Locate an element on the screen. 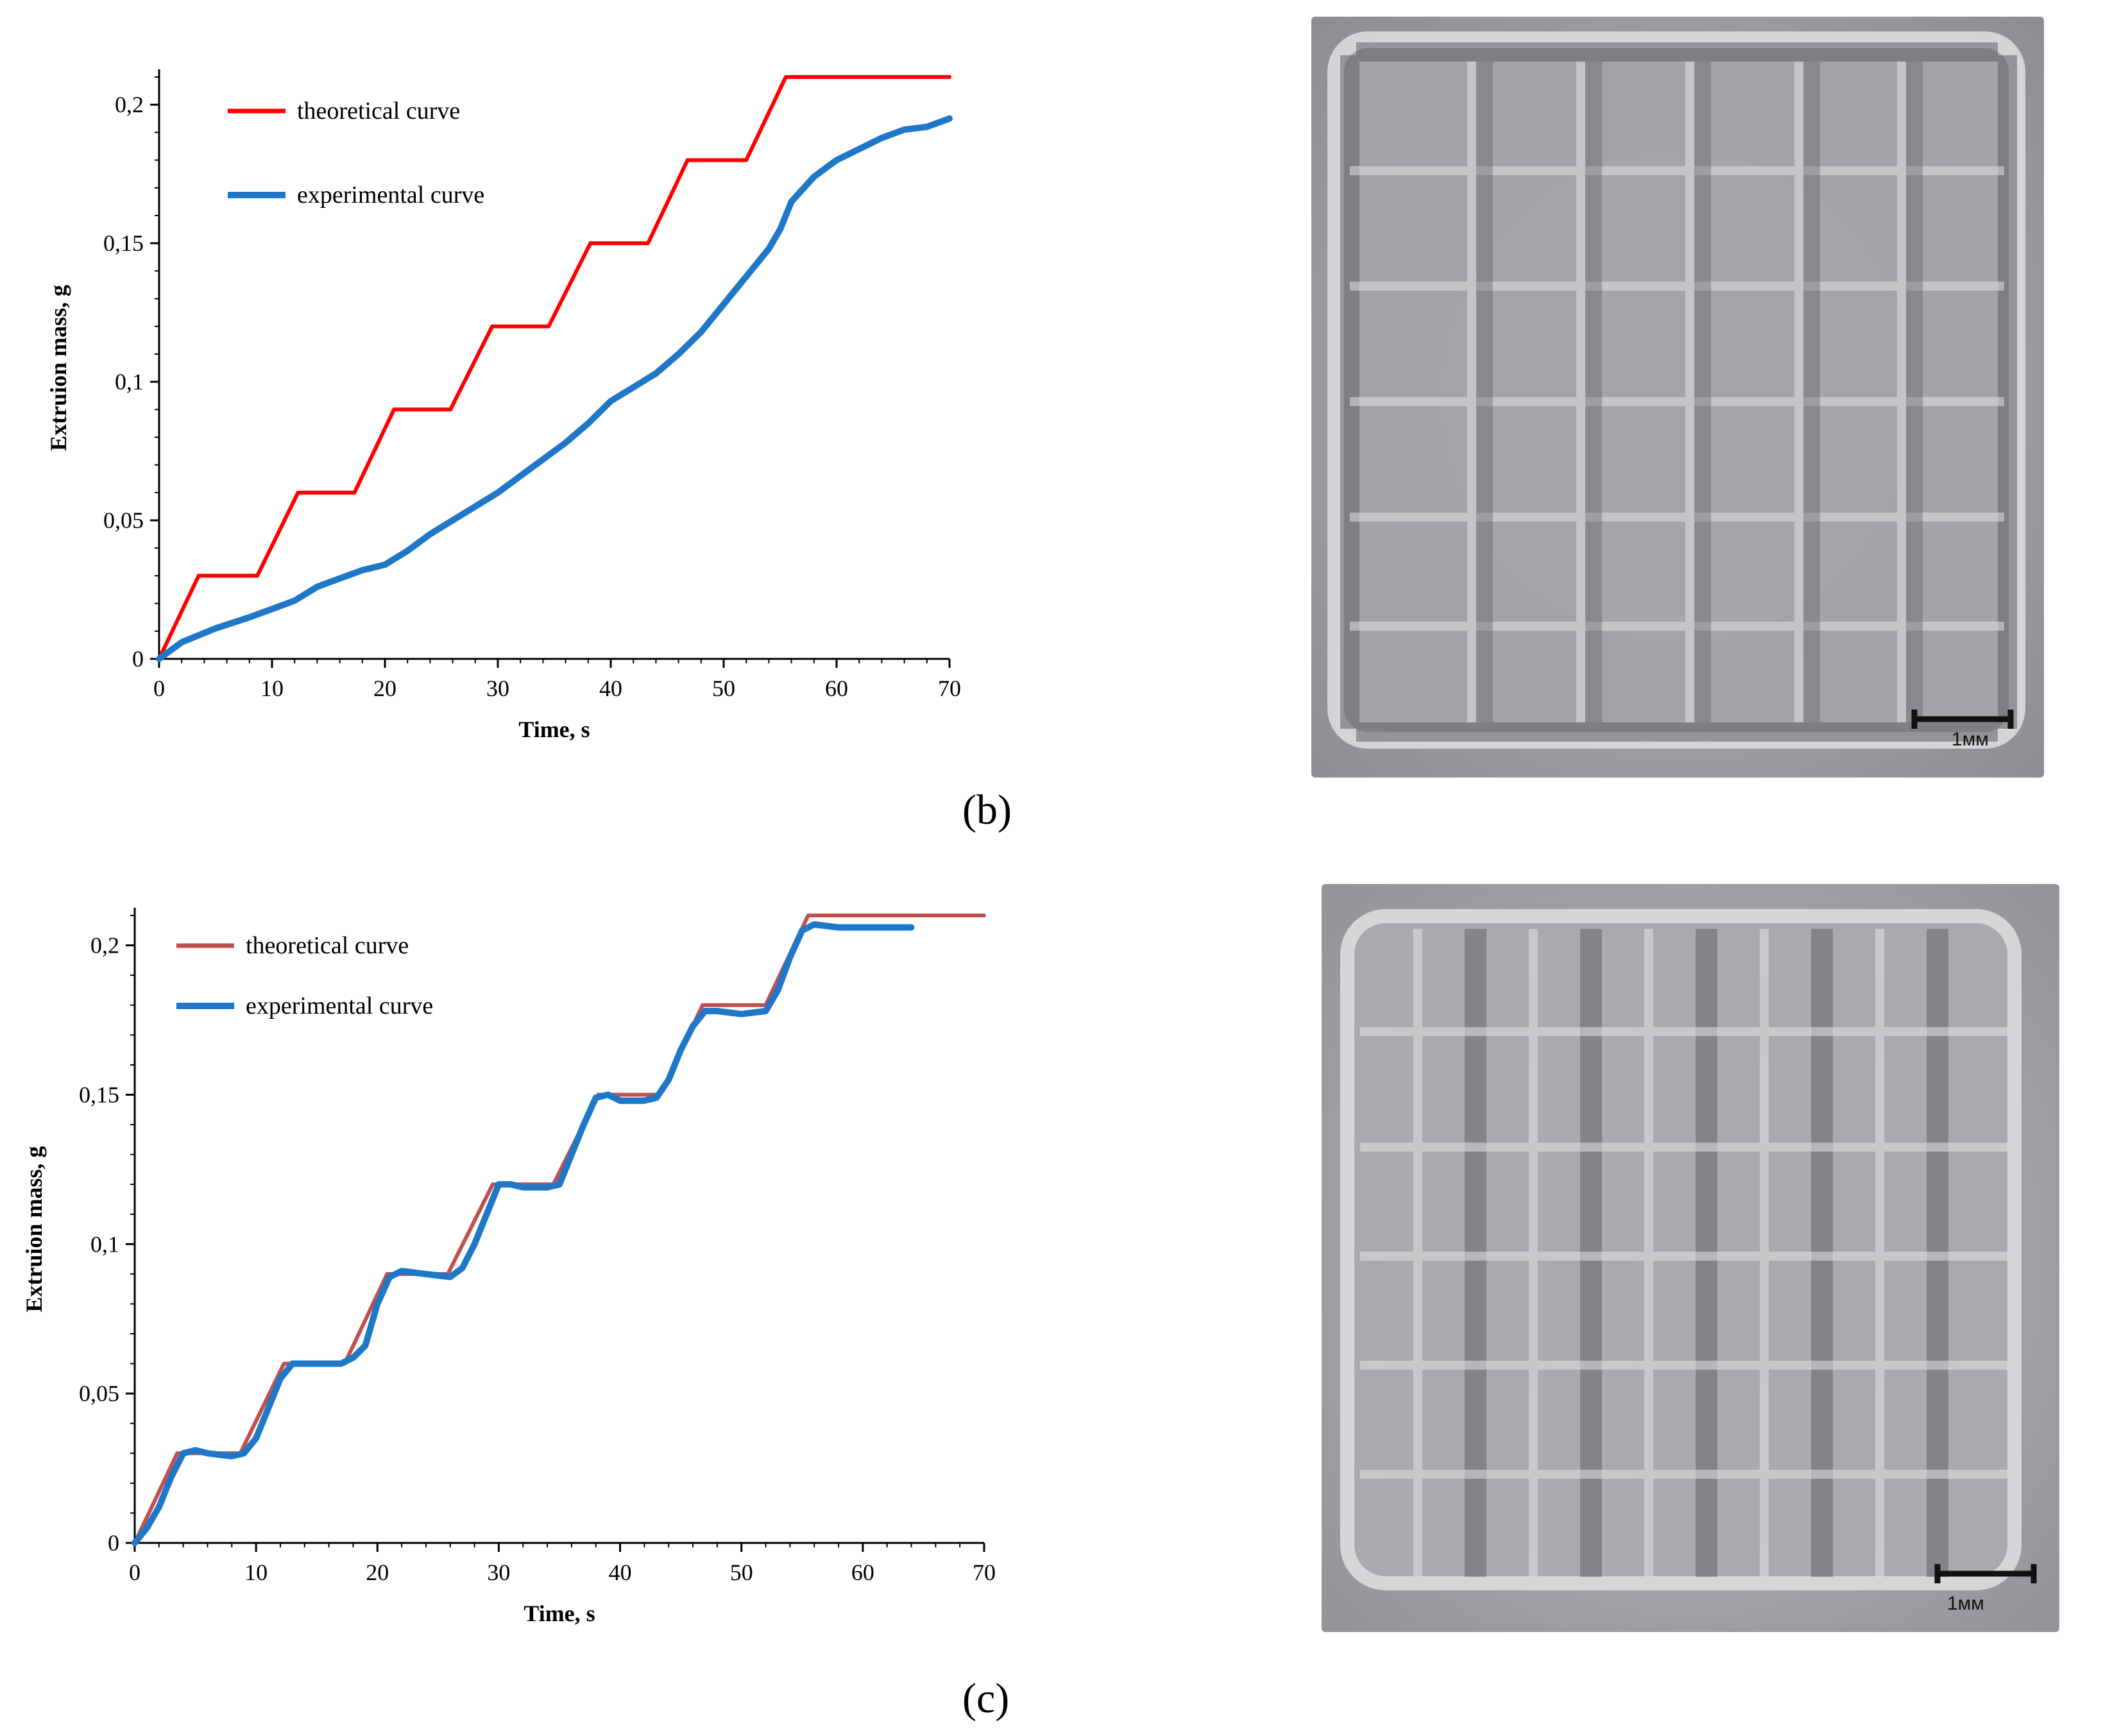 The height and width of the screenshot is (1736, 2103). series-layer-b is located at coordinates (554, 368).